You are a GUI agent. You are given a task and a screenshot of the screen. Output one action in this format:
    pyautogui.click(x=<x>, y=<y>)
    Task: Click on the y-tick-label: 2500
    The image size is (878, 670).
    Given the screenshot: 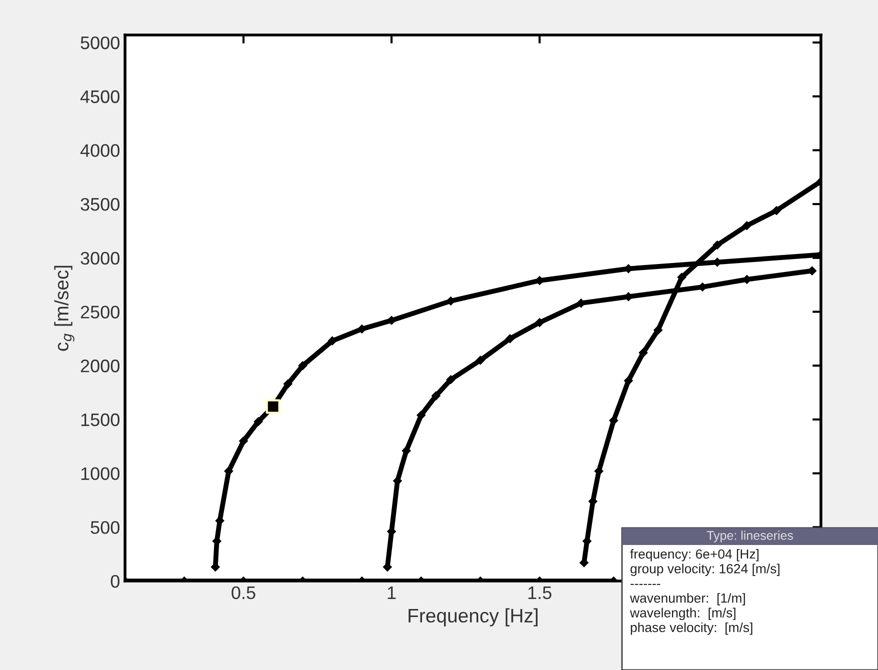 What is the action you would take?
    pyautogui.click(x=100, y=312)
    